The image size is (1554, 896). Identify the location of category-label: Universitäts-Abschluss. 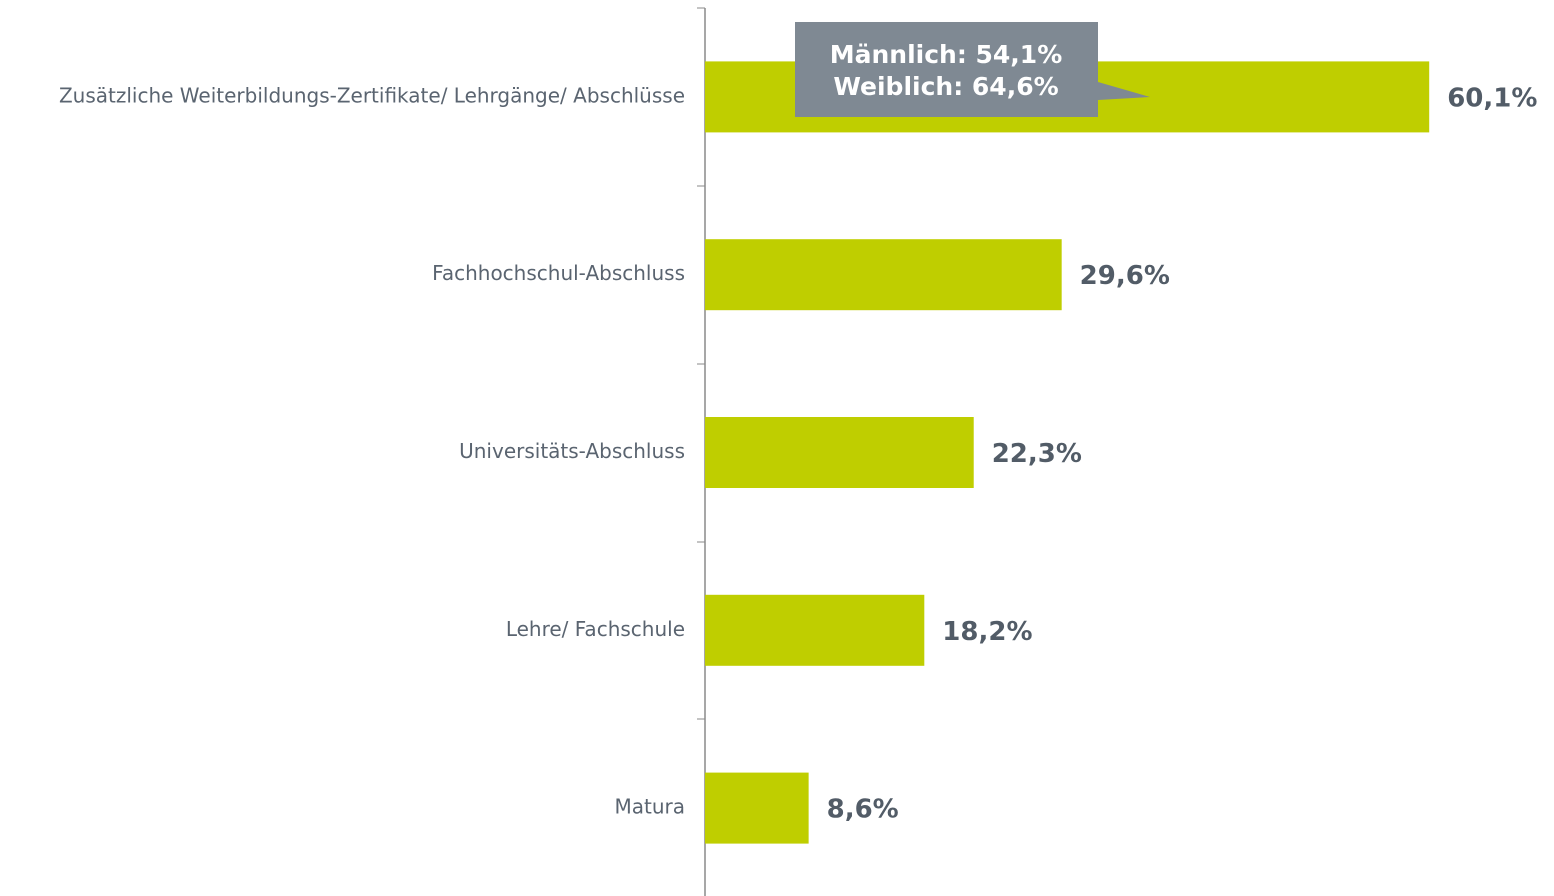
(572, 451).